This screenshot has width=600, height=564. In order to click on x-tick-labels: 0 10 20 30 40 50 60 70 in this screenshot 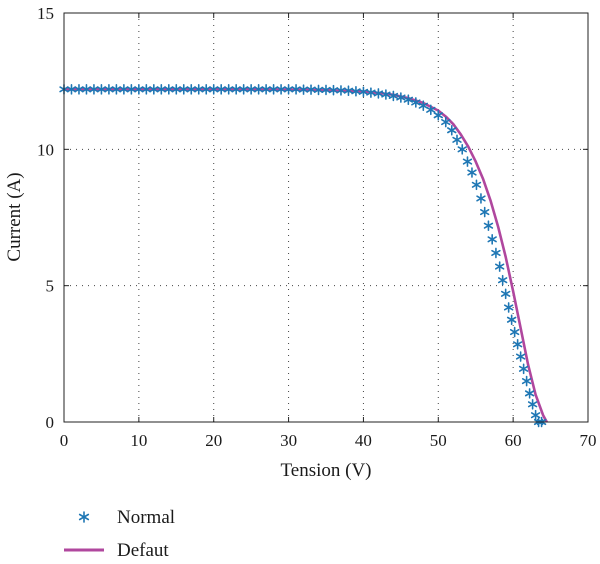, I will do `click(328, 440)`.